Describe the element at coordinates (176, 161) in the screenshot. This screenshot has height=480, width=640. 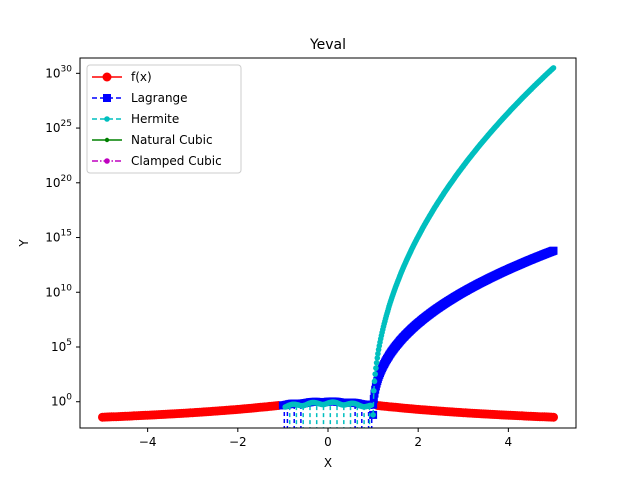
I see `legend-label: Clamped Cubic` at that location.